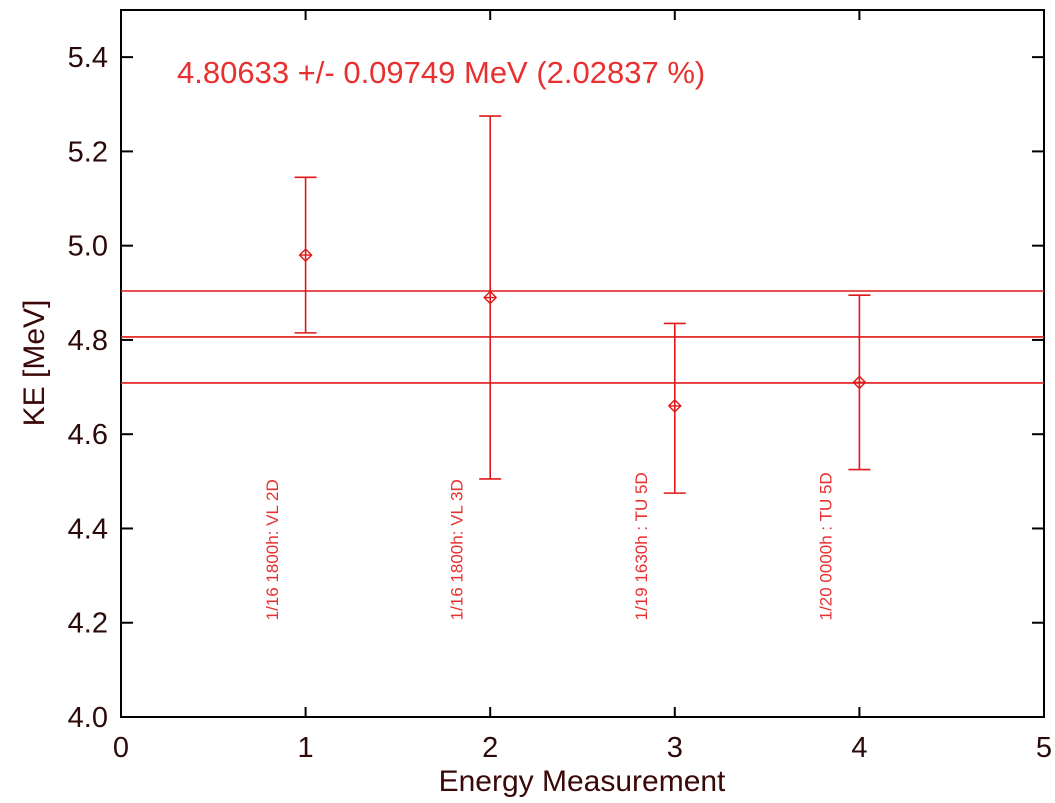  What do you see at coordinates (272, 549) in the screenshot?
I see `point-label: 1/16 1800h: VL 2D` at bounding box center [272, 549].